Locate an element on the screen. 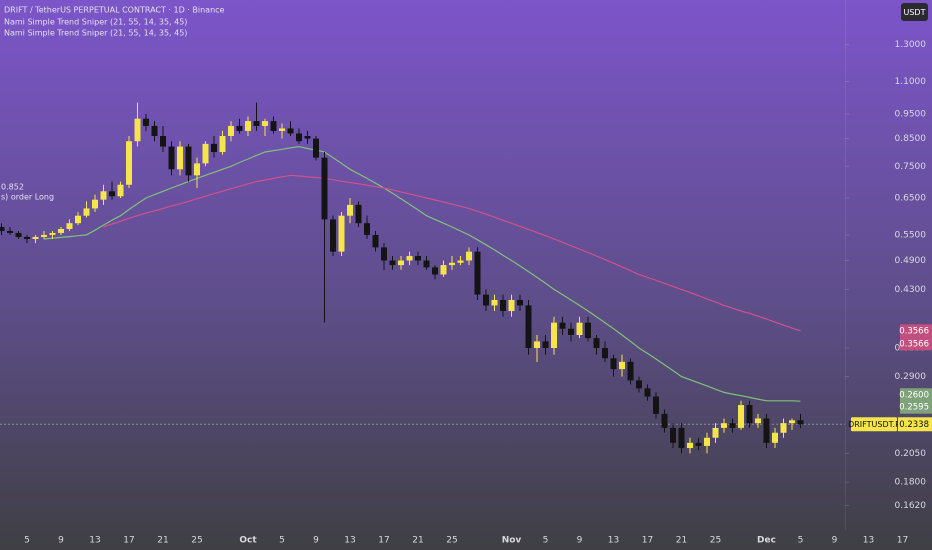  currency-button-label: USDT is located at coordinates (915, 12).